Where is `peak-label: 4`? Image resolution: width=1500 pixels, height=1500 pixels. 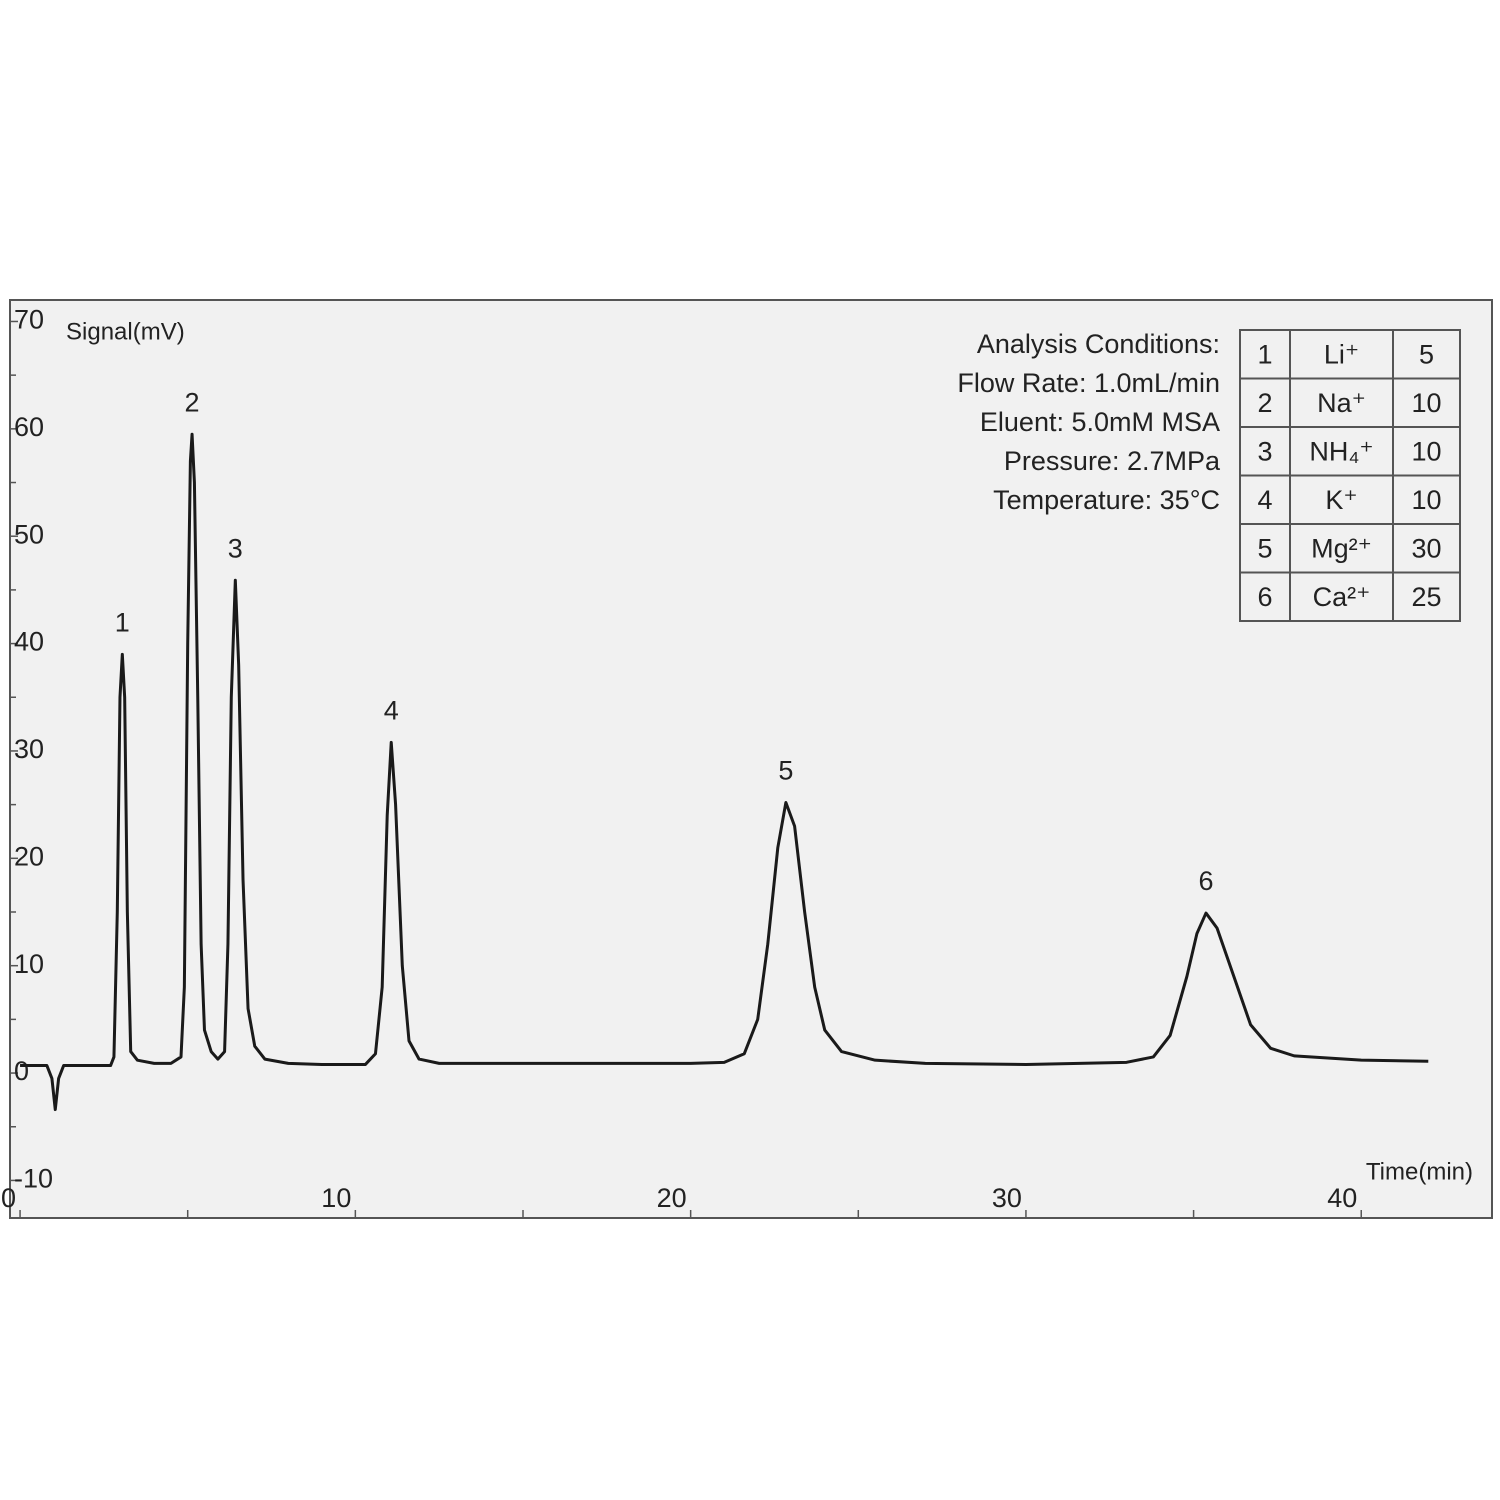
peak-label: 4 is located at coordinates (391, 710).